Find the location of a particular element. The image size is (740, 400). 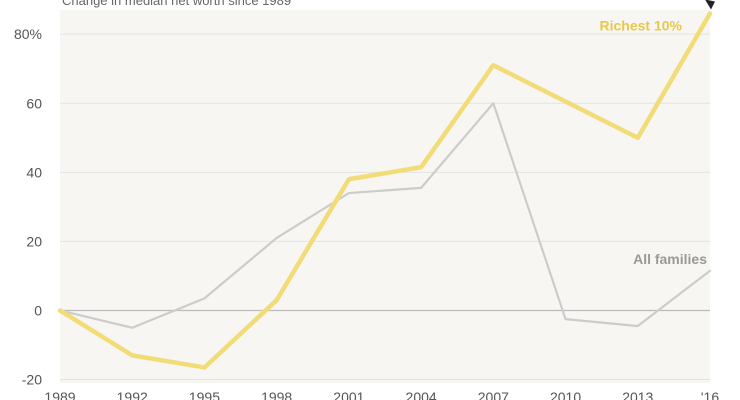

y-tick-label: 80% is located at coordinates (28, 34).